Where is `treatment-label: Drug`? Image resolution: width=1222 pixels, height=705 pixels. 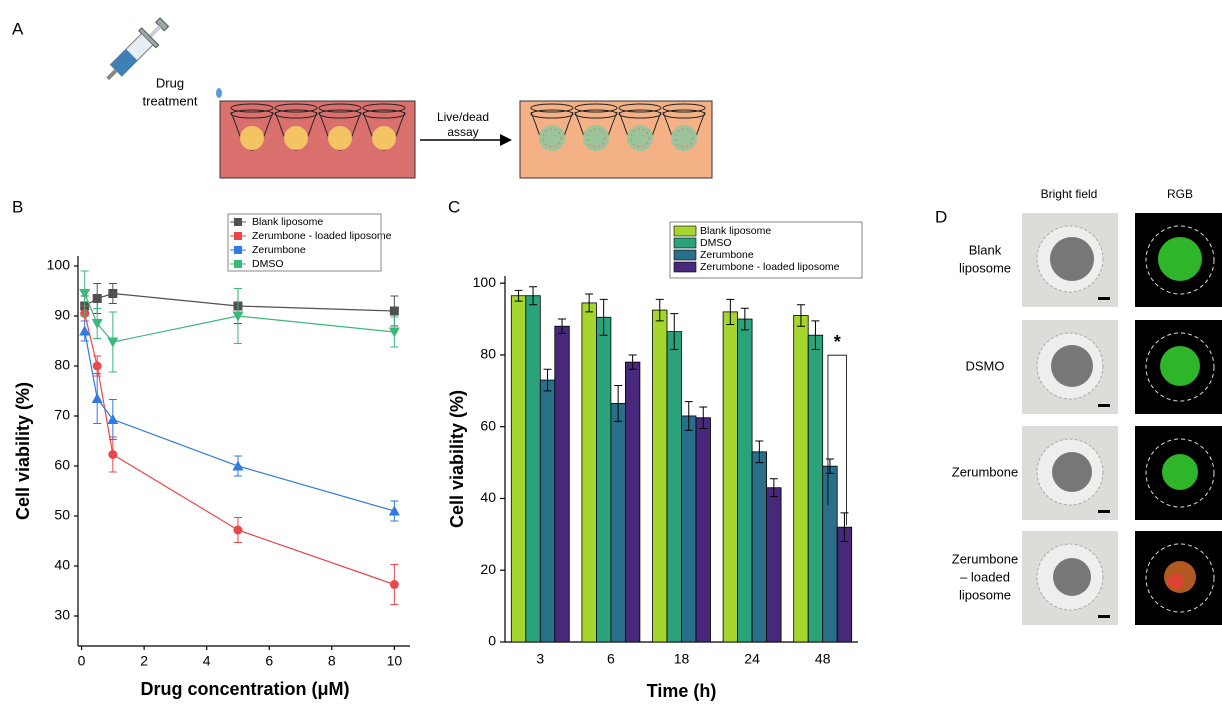
treatment-label: Drug is located at coordinates (170, 82).